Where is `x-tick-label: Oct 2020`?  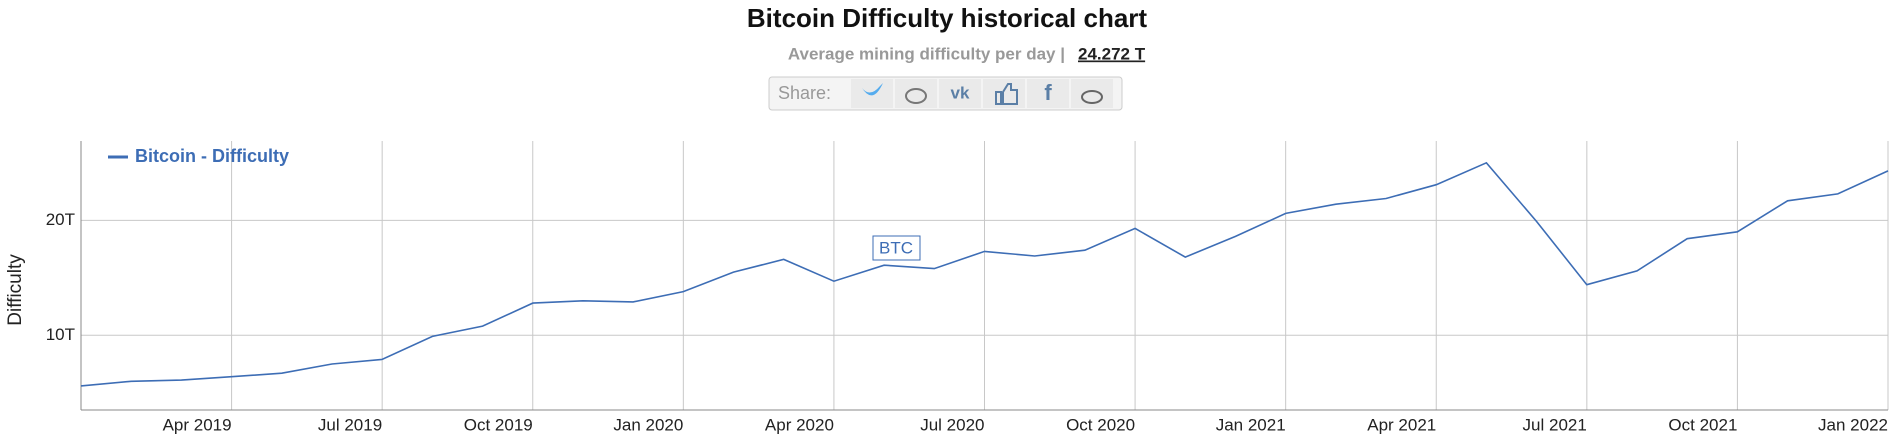
x-tick-label: Oct 2020 is located at coordinates (1100, 424).